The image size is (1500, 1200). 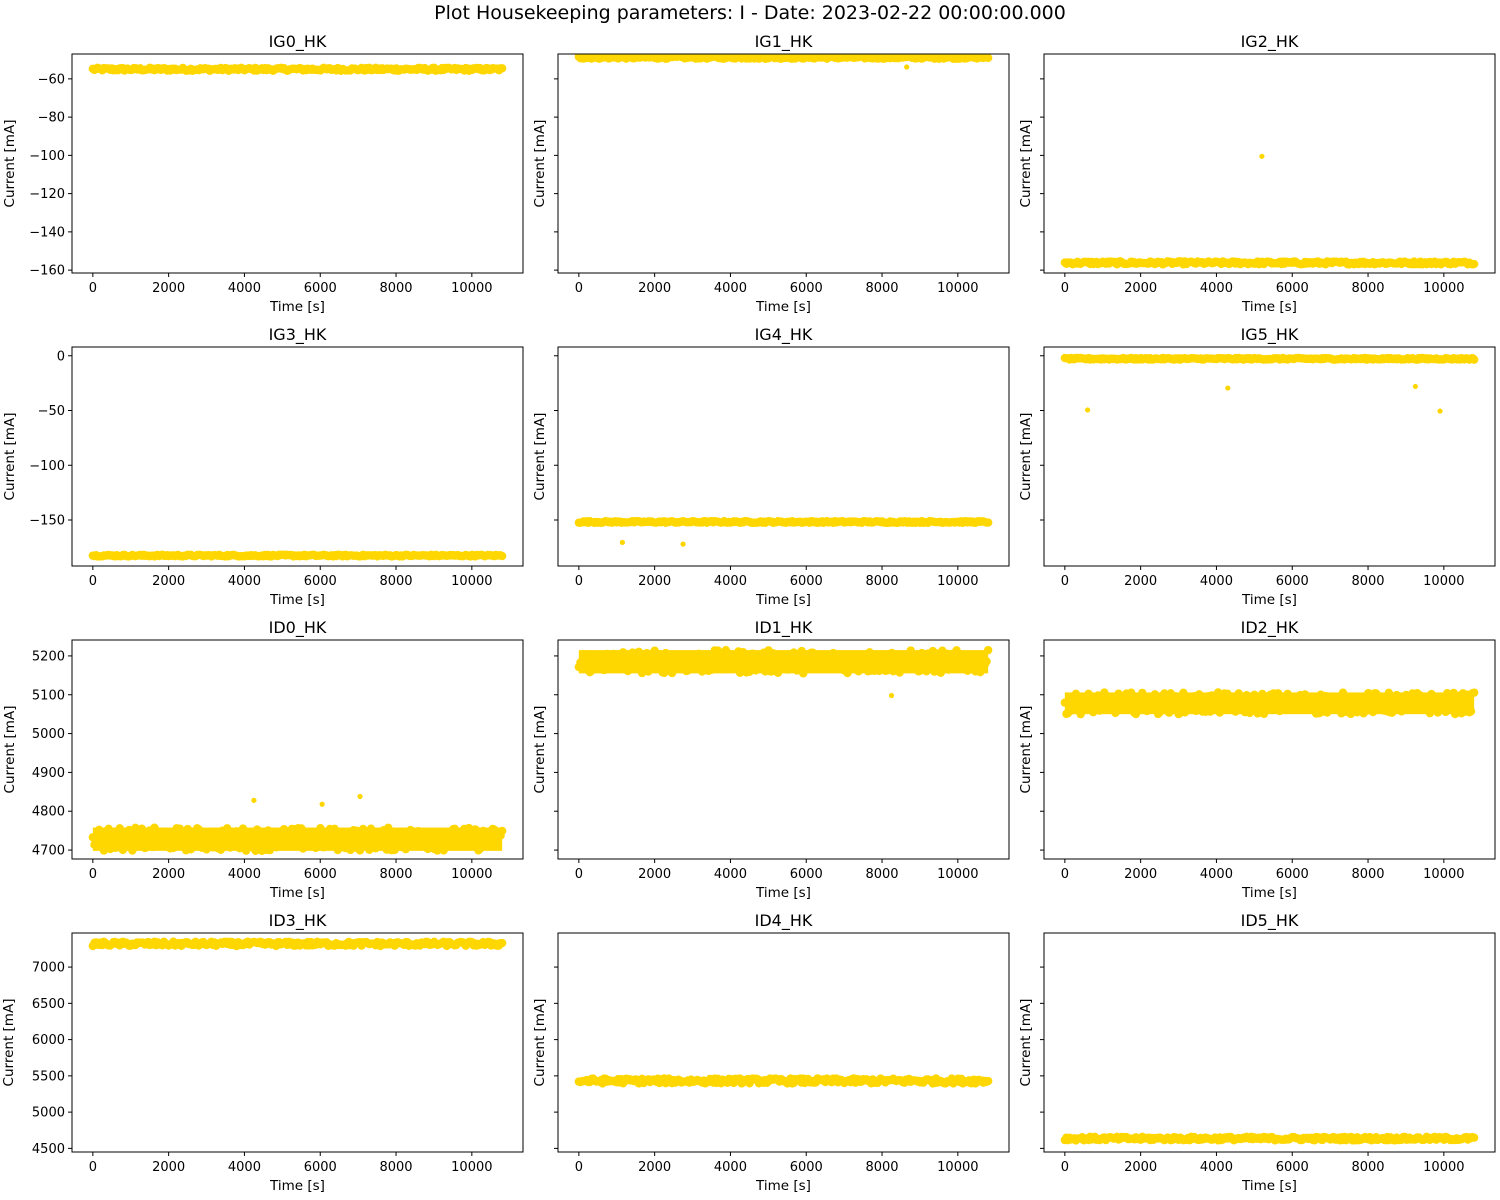 What do you see at coordinates (298, 335) in the screenshot?
I see `subplot-title: IG3_HK` at bounding box center [298, 335].